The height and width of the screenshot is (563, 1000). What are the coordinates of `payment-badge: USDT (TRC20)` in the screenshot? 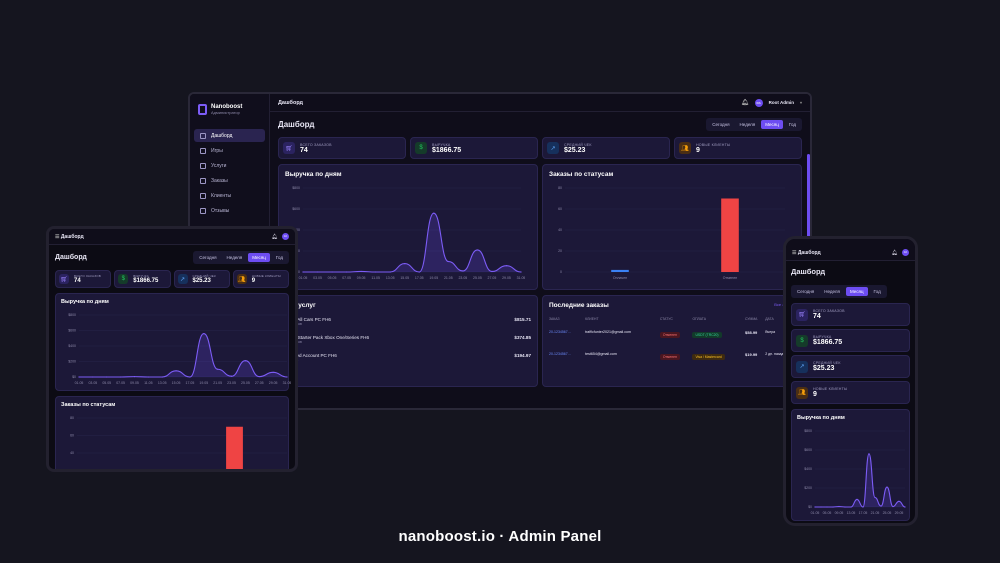 It's located at (707, 335).